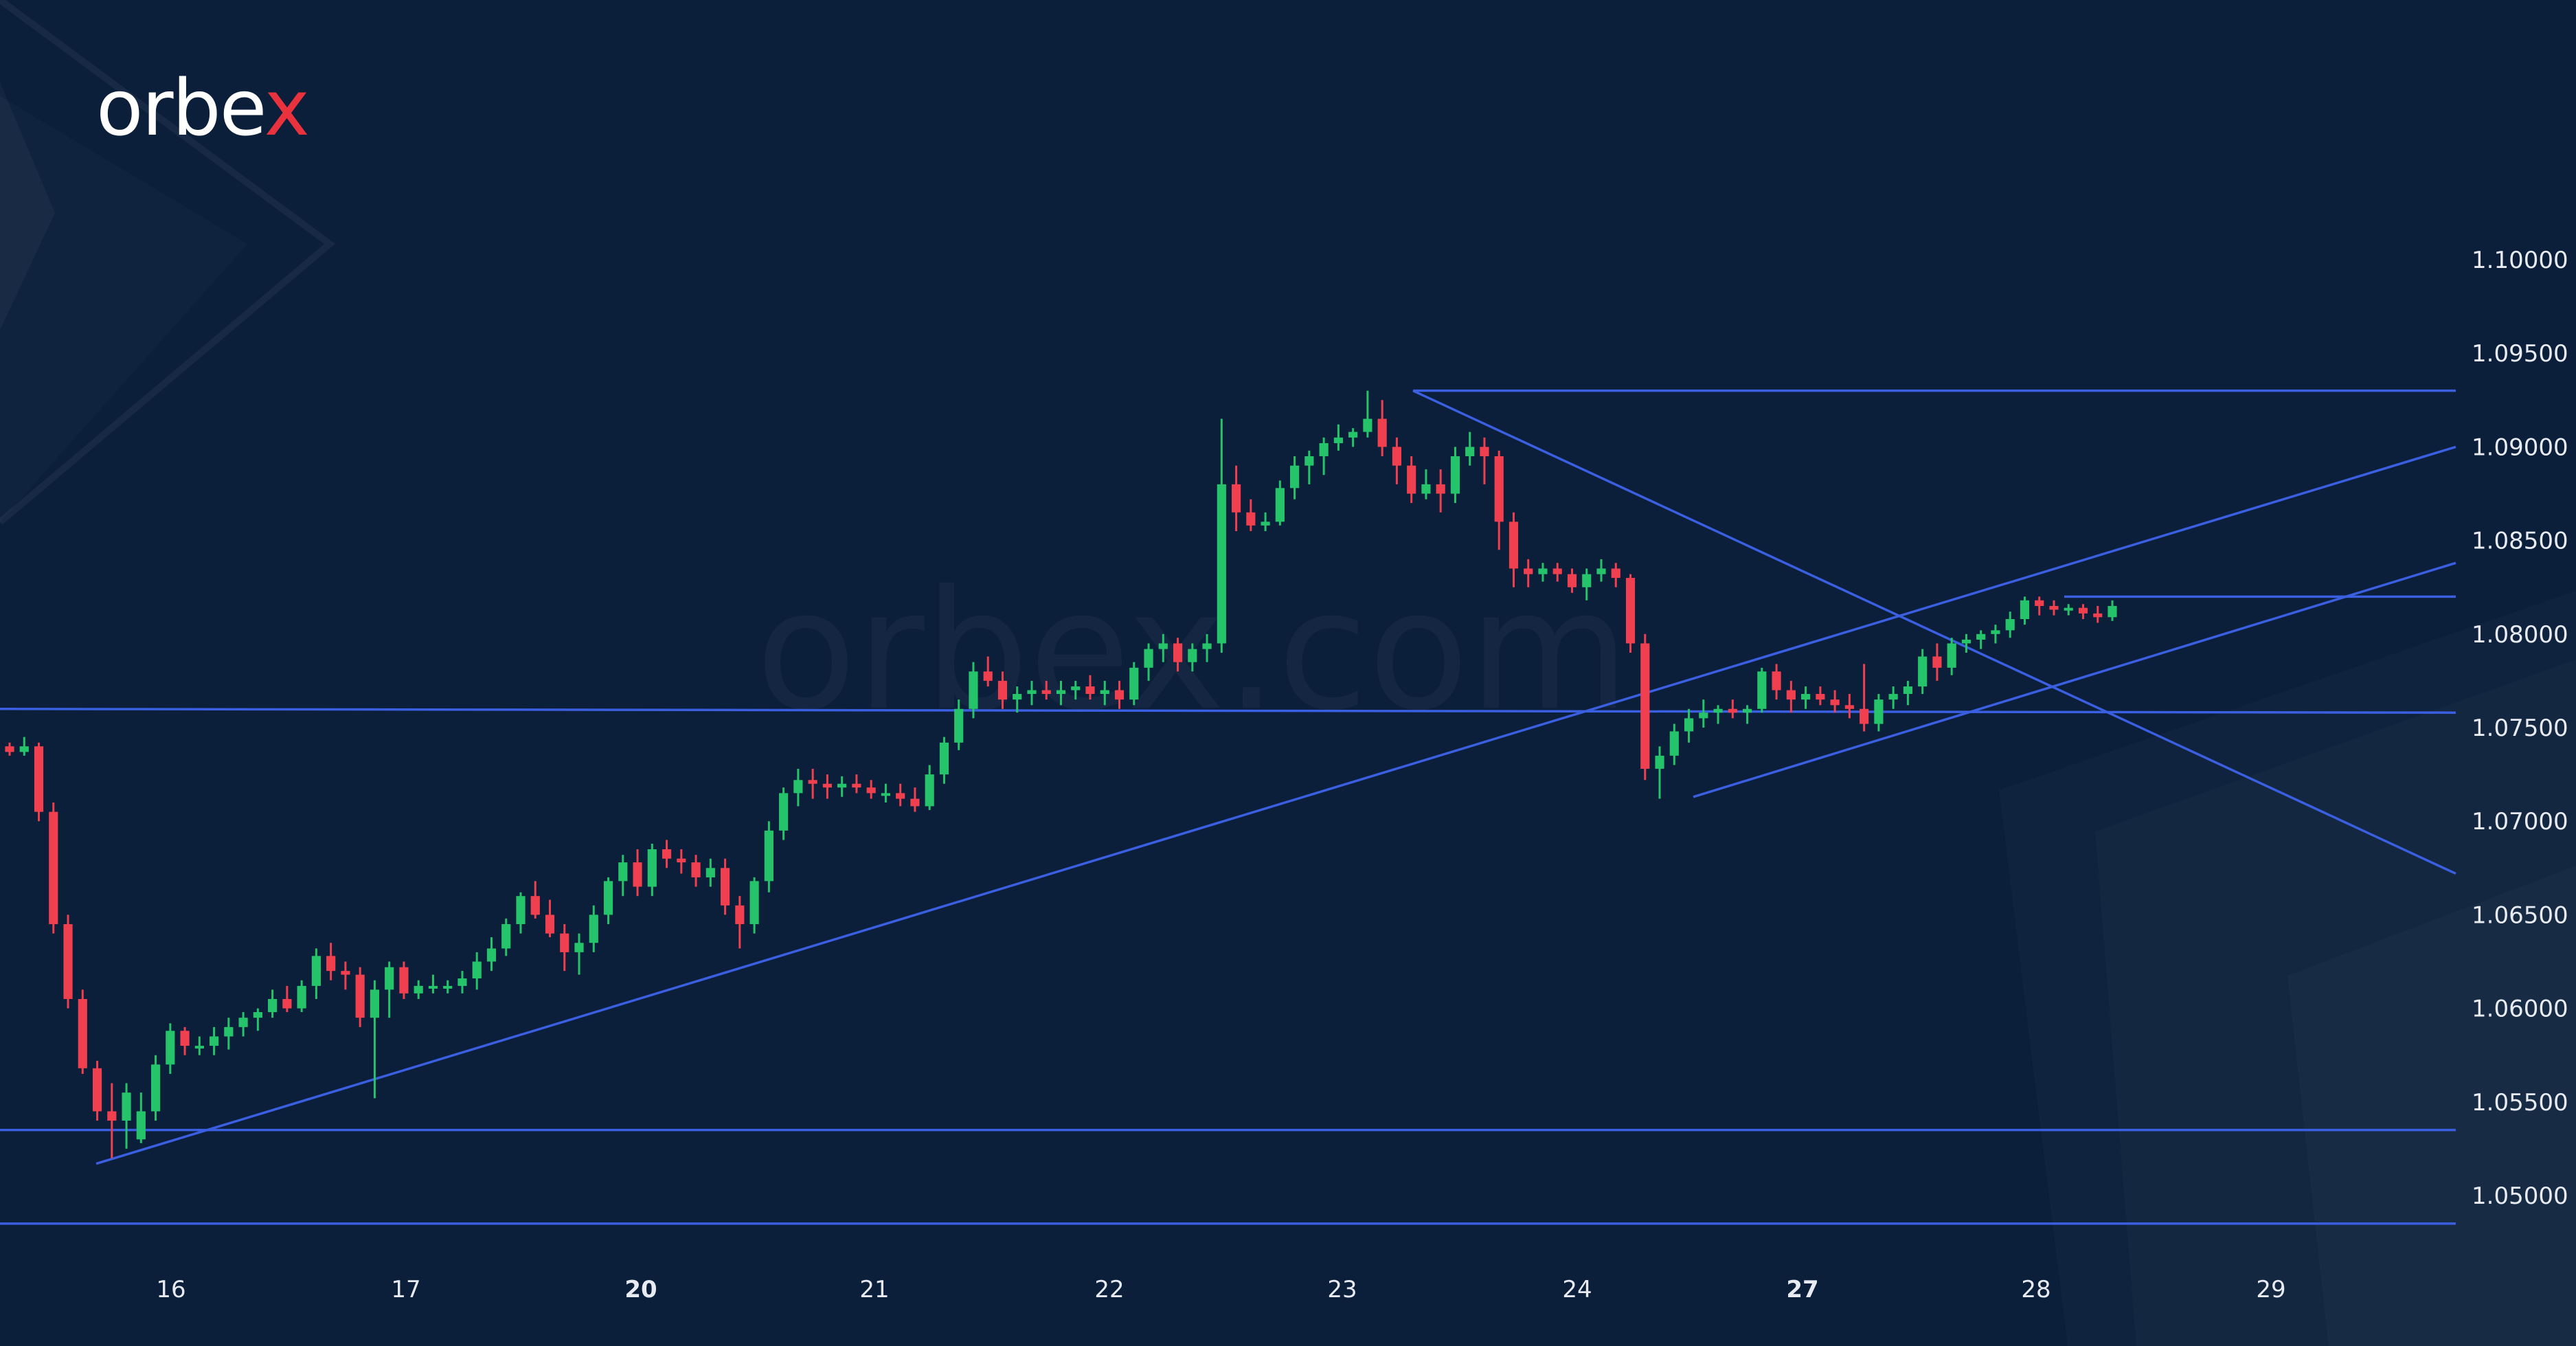  Describe the element at coordinates (2270, 1289) in the screenshot. I see `x-tick-label: 29` at that location.